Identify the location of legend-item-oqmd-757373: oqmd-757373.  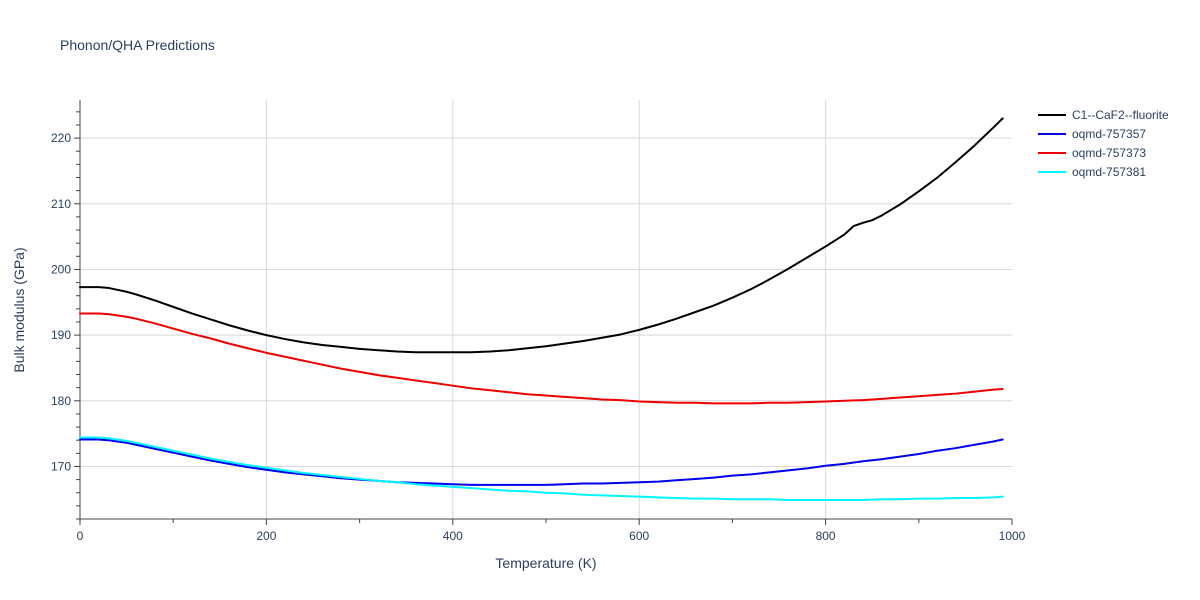
(1092, 153).